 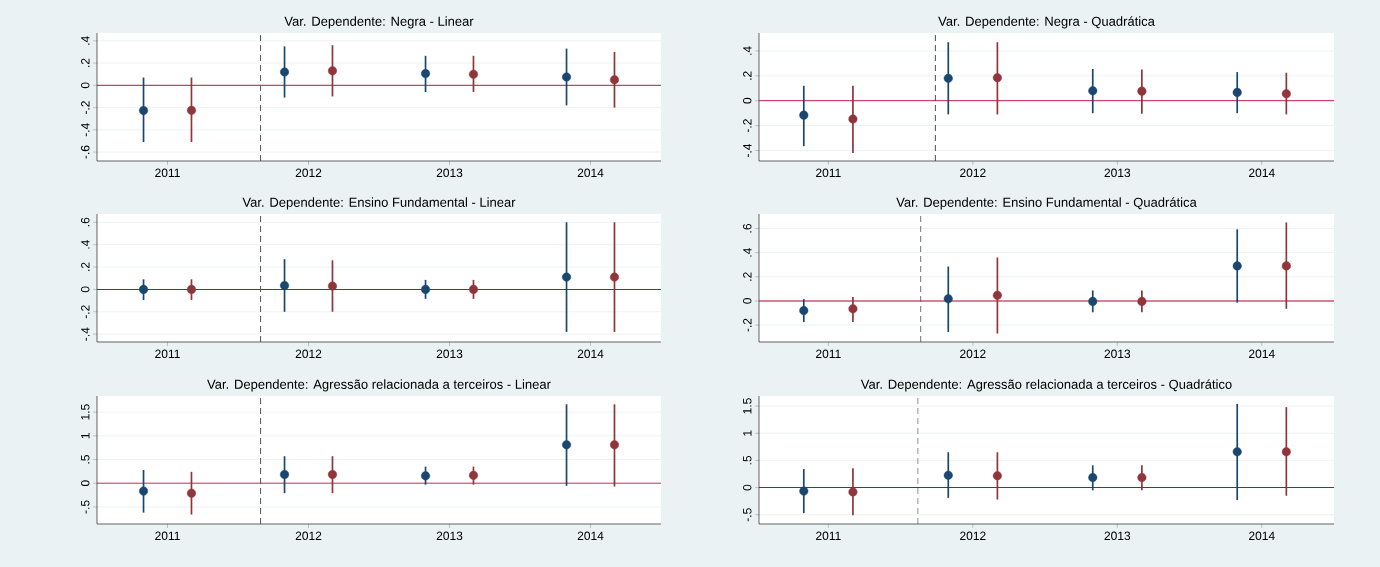 I want to click on chart-title: Var. Dependente: Ensino Fundamental - Quadrática, so click(x=1046, y=203).